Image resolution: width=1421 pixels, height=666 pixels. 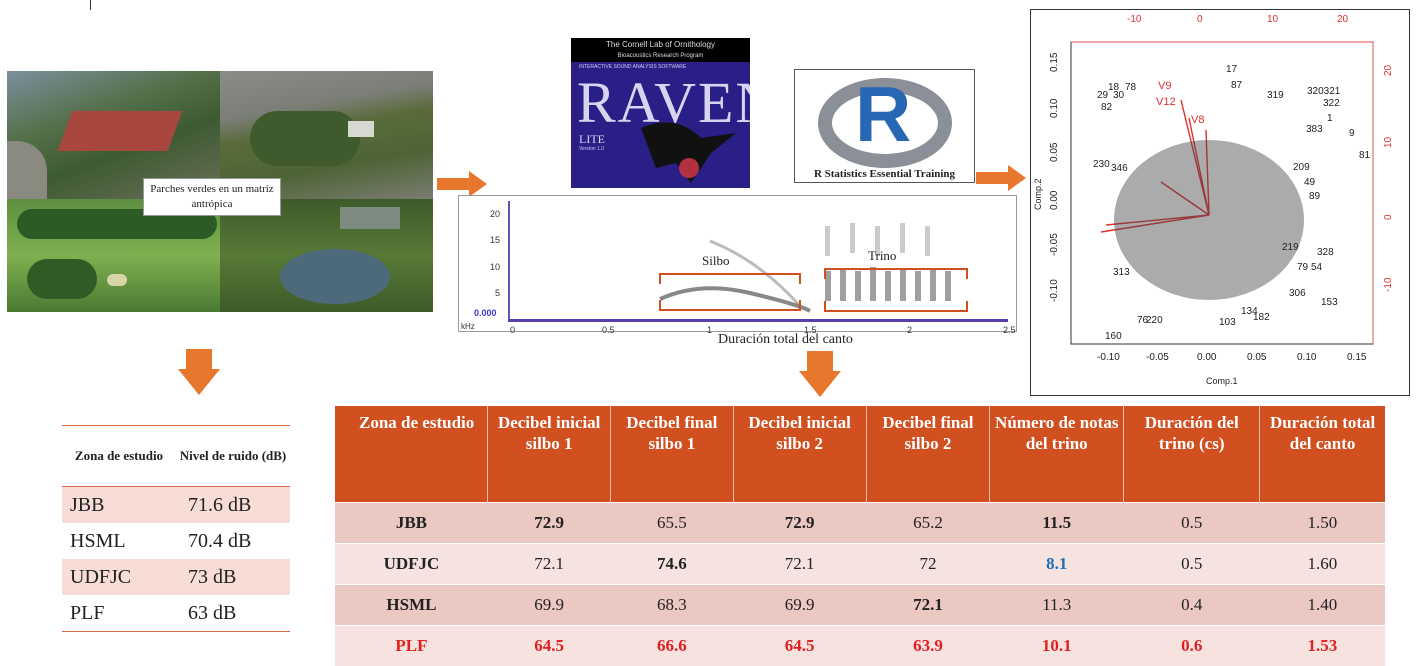 What do you see at coordinates (1322, 454) in the screenshot?
I see `header-cell: Duración total del canto` at bounding box center [1322, 454].